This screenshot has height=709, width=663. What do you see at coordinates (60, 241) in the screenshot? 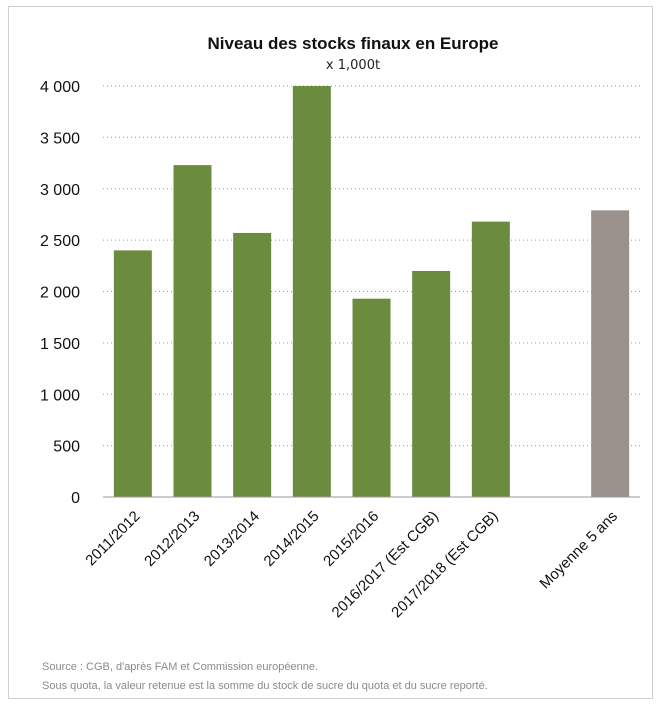
I see `y-tick-label: 2 500` at bounding box center [60, 241].